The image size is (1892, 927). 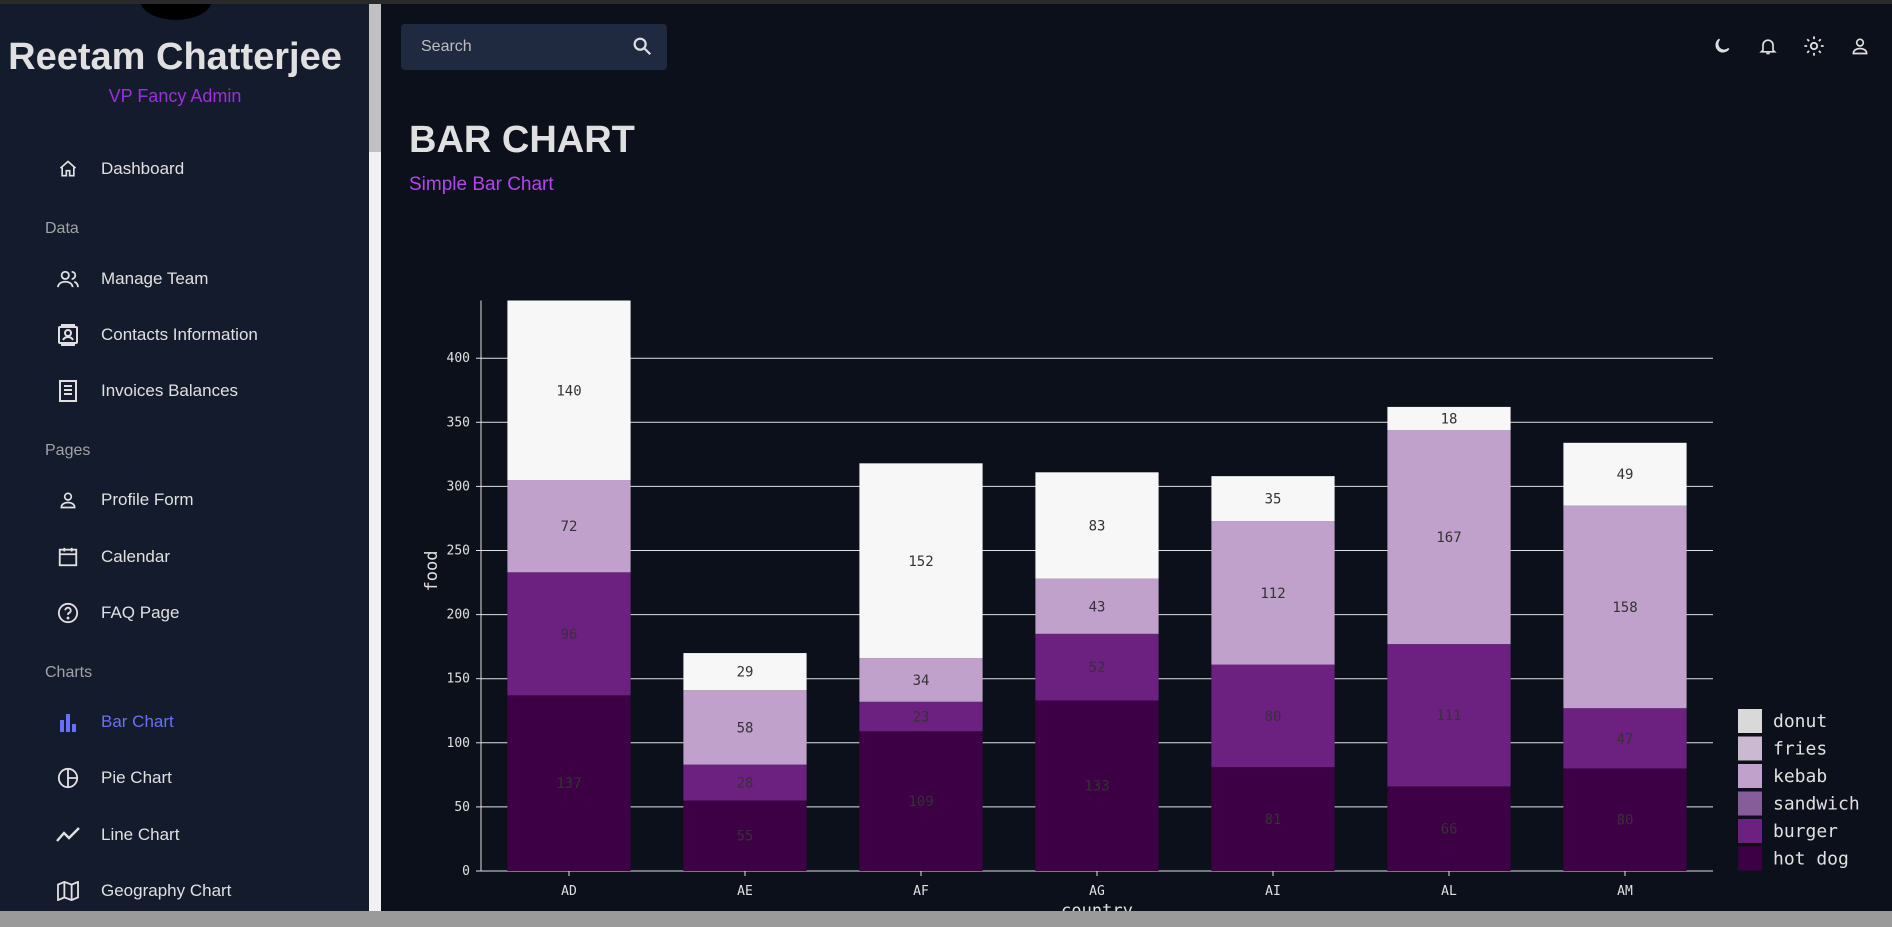 I want to click on sidebar-scrollbar, so click(x=375, y=457).